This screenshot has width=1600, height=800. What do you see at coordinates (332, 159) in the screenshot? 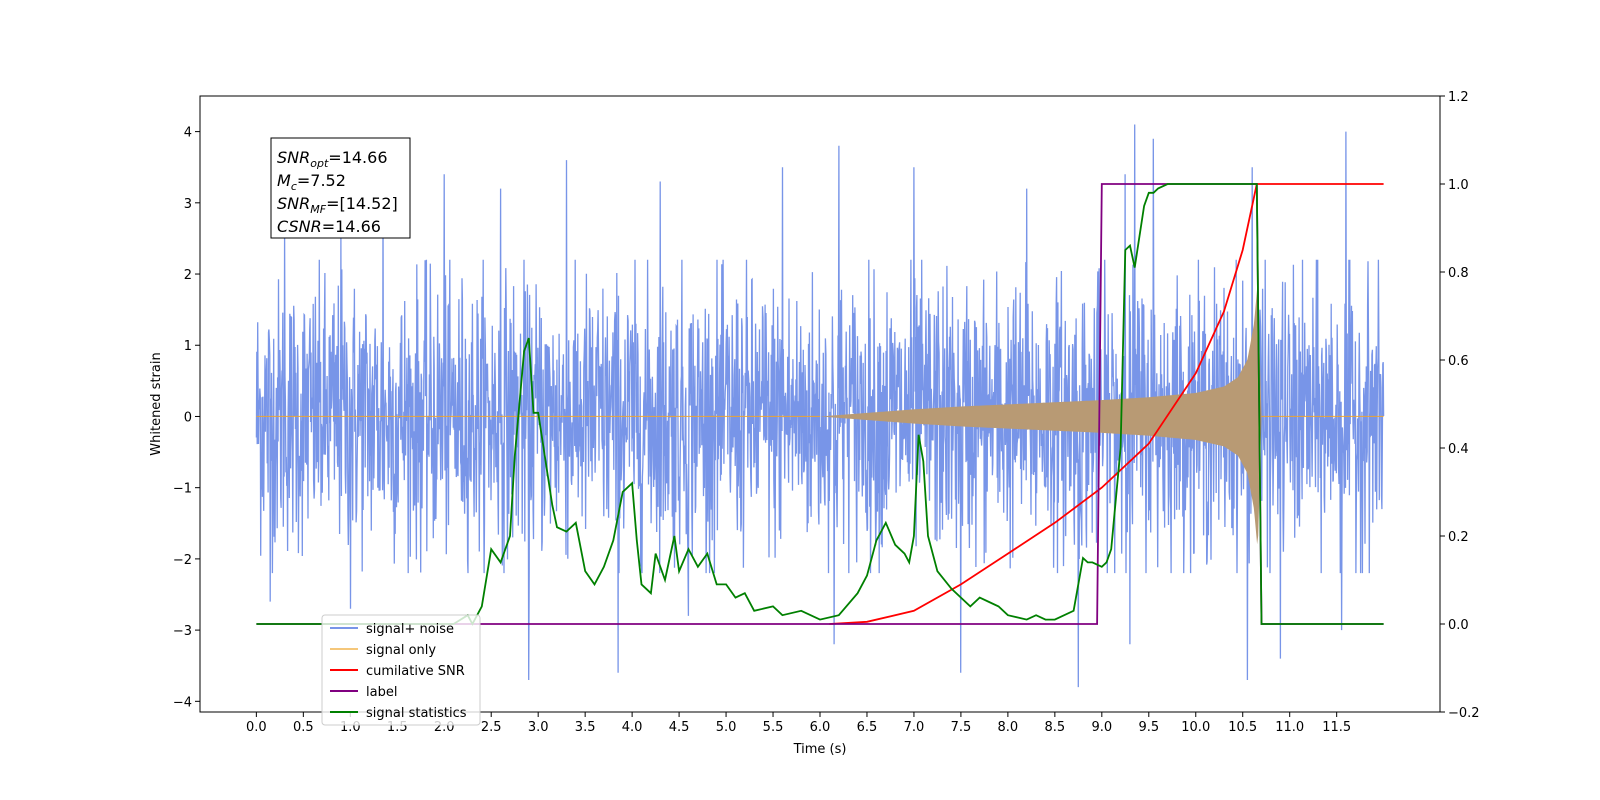
I see `annotation-line: SNRopt=14.66` at bounding box center [332, 159].